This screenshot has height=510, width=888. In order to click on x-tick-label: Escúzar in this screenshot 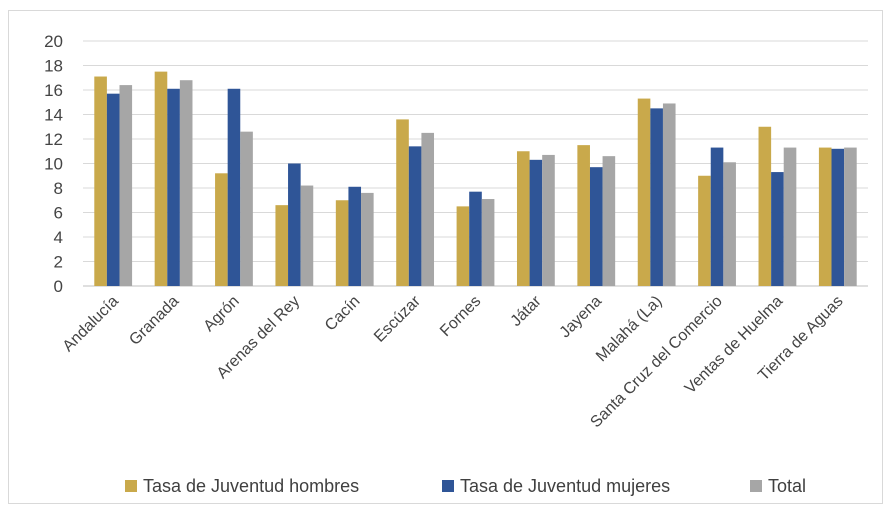, I will do `click(397, 318)`.